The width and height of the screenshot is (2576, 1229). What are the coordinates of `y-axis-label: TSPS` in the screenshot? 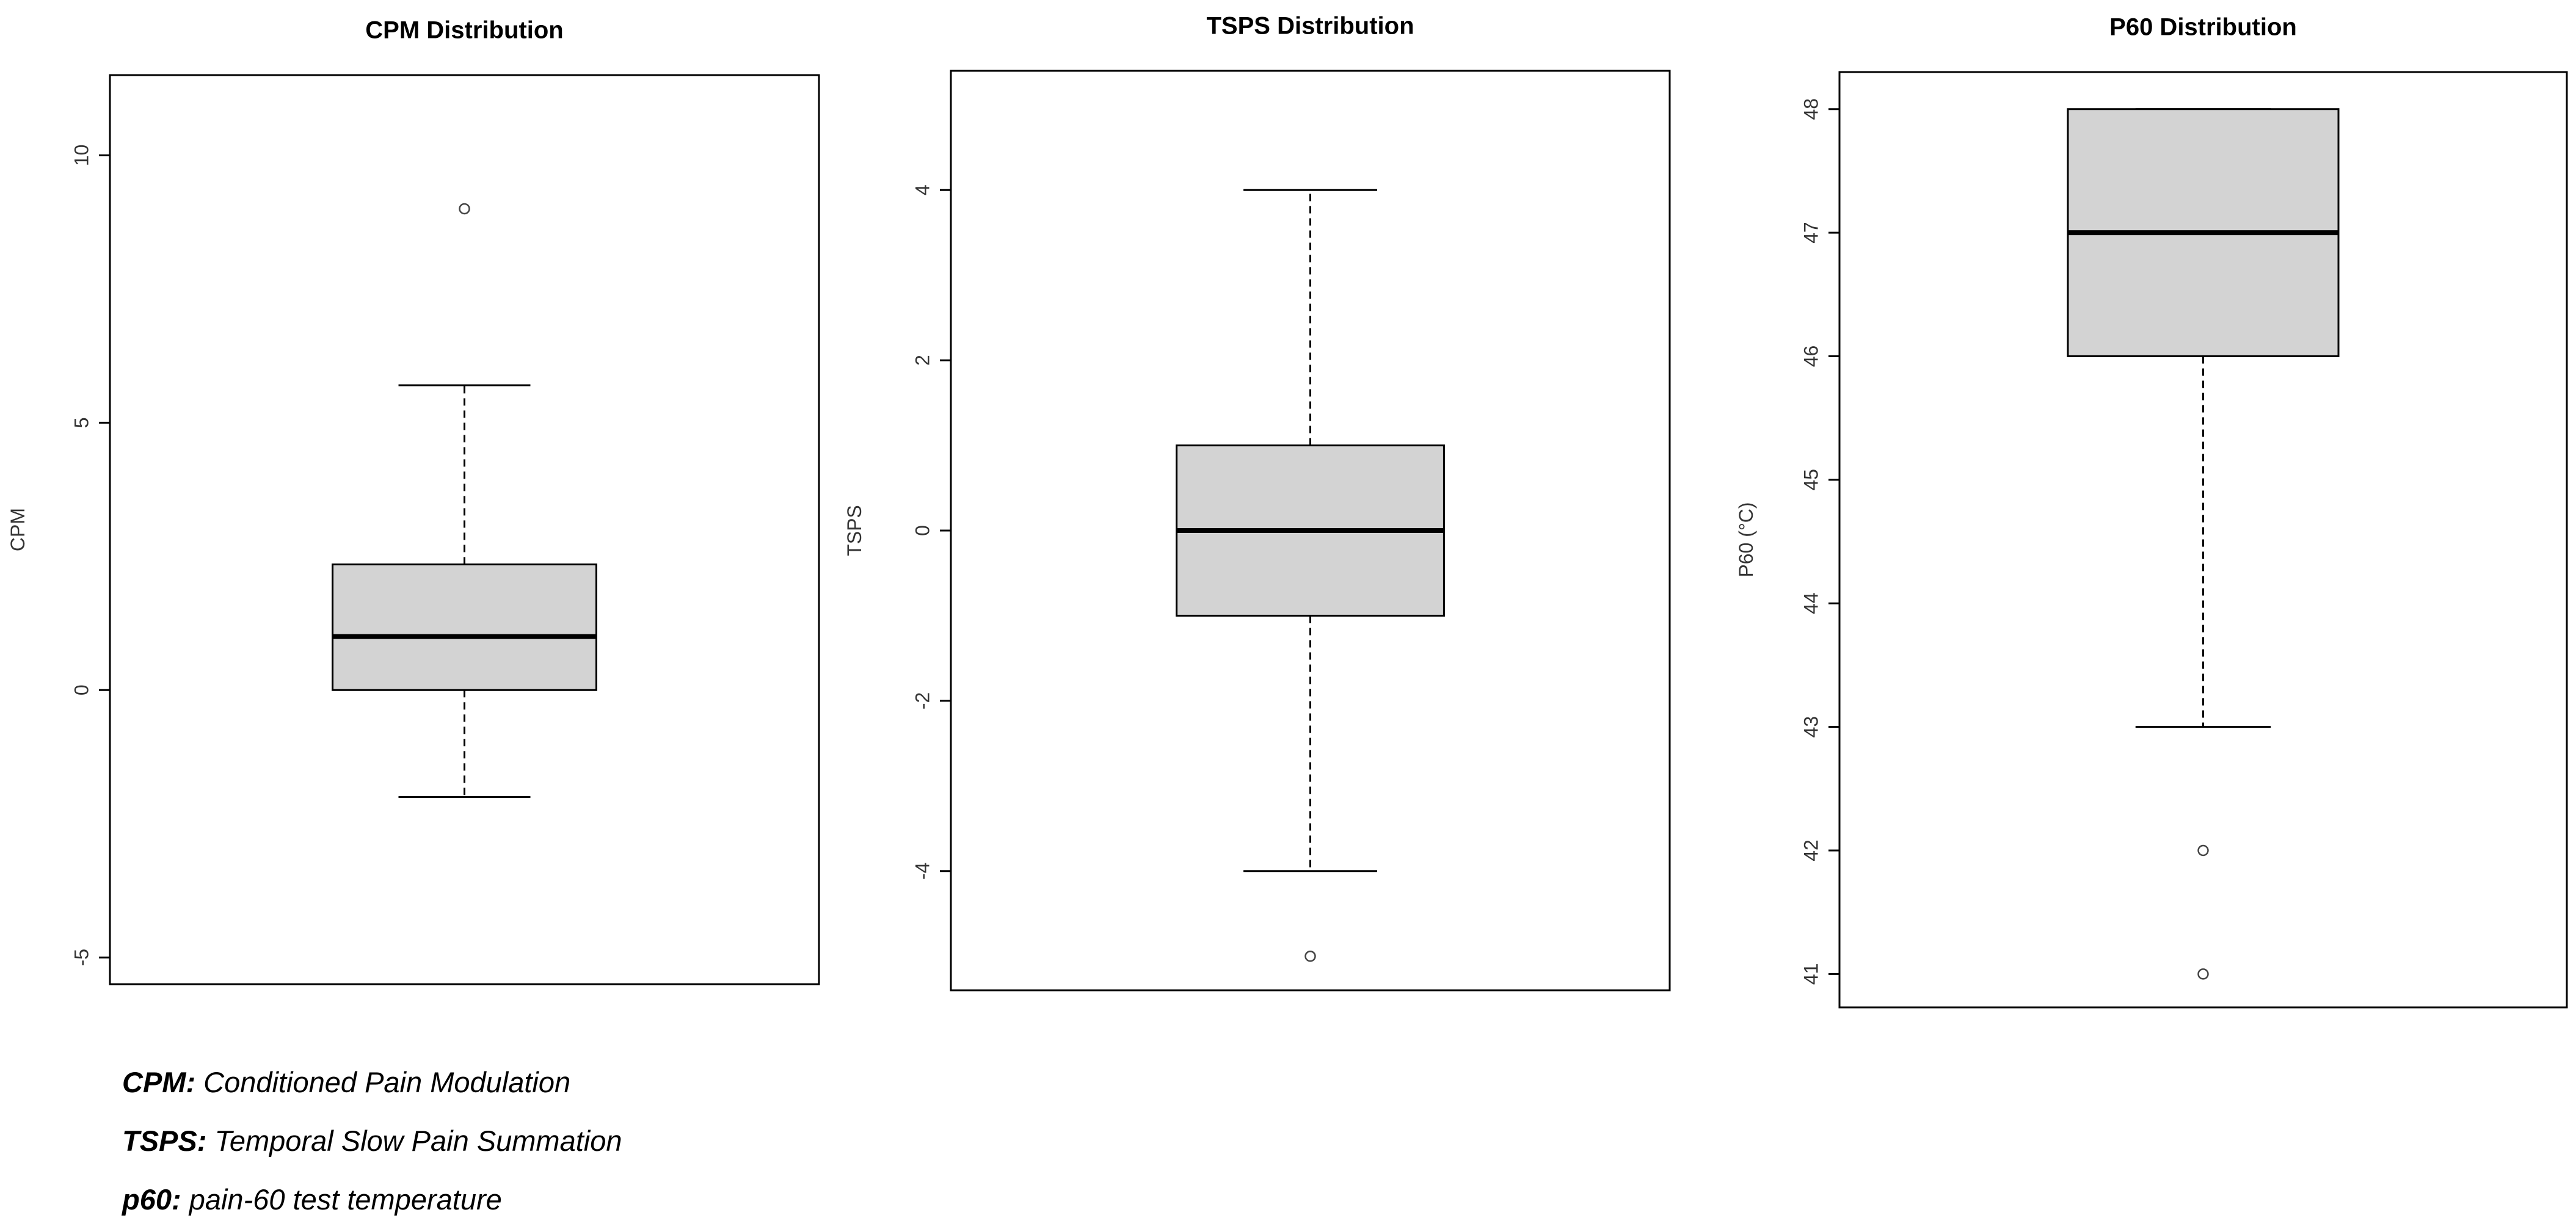 It's located at (854, 531).